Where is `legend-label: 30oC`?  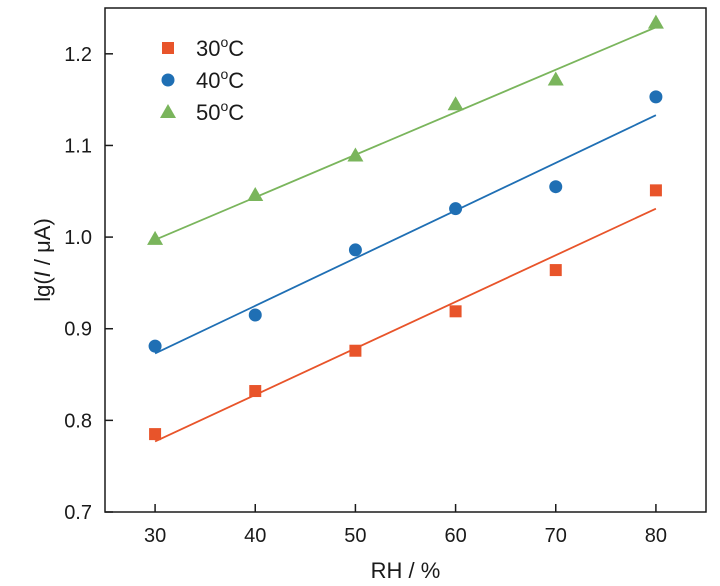
legend-label: 30oC is located at coordinates (220, 47).